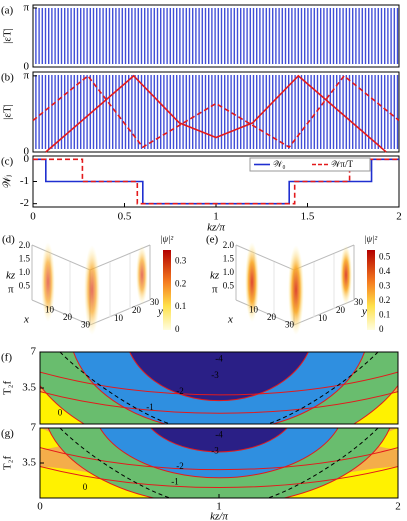 Image resolution: width=407 pixels, height=521 pixels. I want to click on legend-box, so click(310, 164).